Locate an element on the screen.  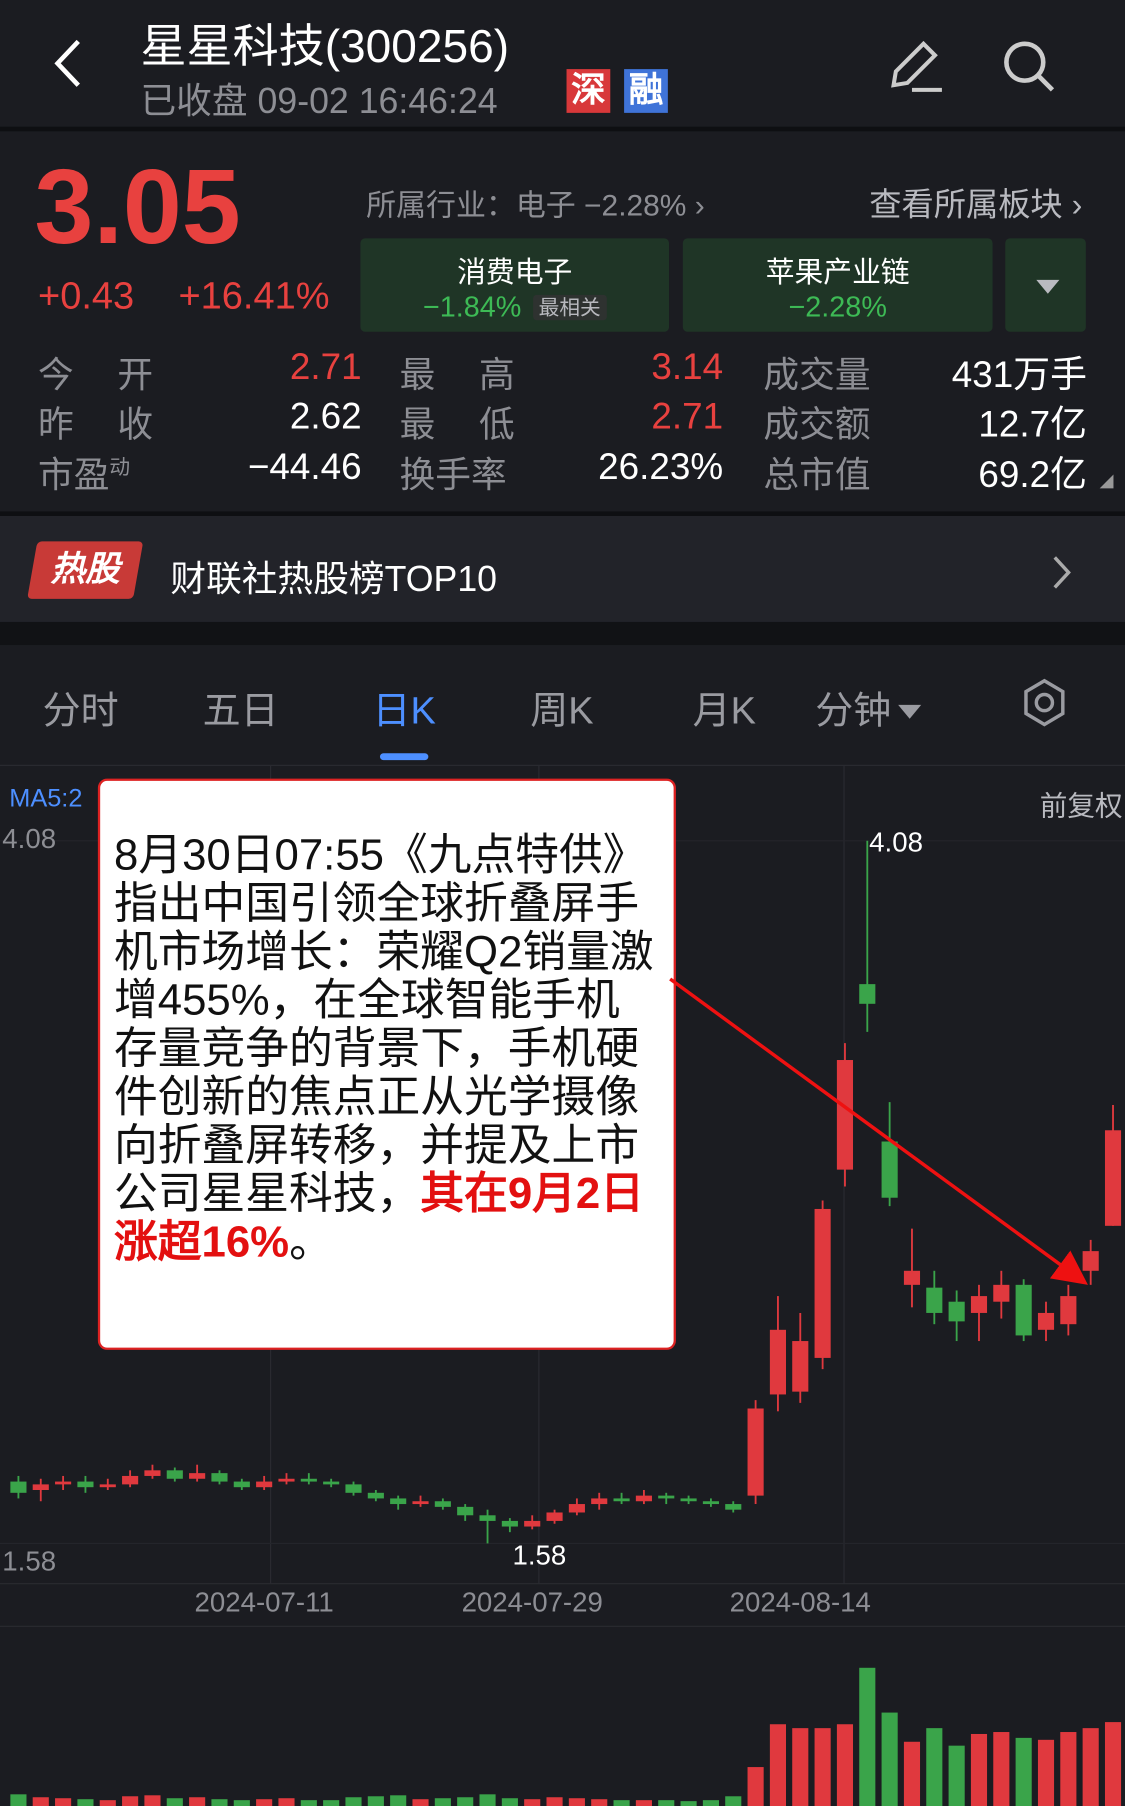
expand-sectors is located at coordinates (1045, 285).